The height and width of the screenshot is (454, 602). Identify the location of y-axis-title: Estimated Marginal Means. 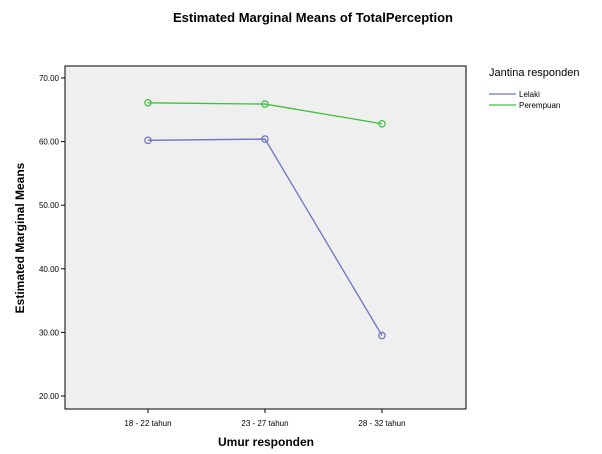
(20, 237).